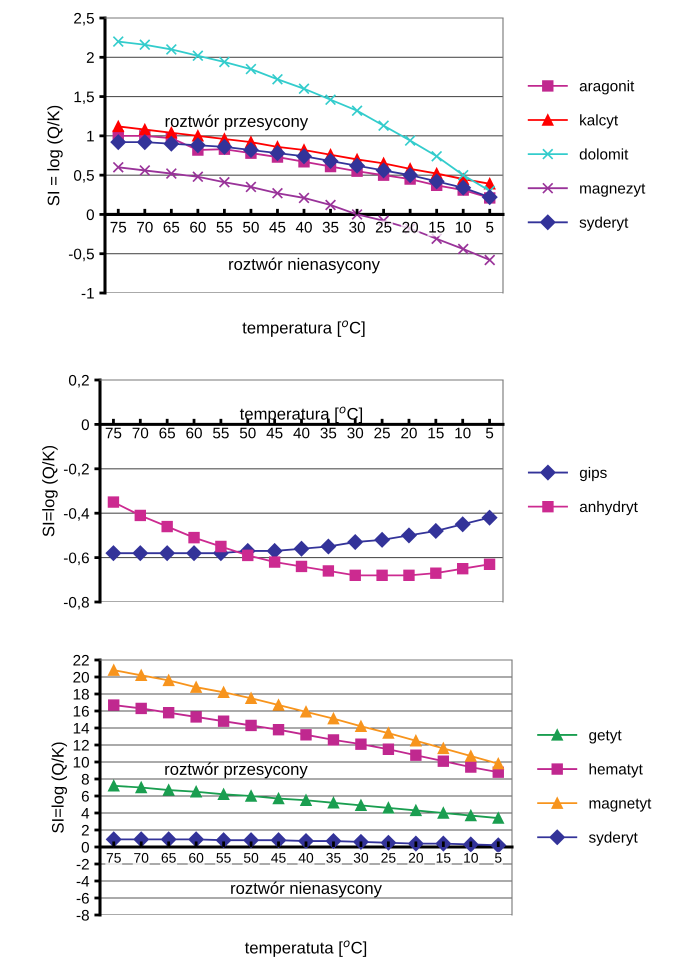 This screenshot has height=974, width=675. I want to click on y-tick-label: 0,5, so click(84, 176).